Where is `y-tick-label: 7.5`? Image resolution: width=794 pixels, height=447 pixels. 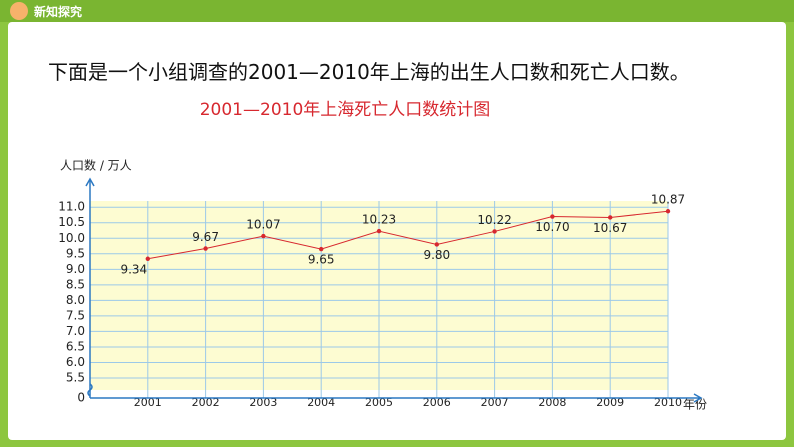 y-tick-label: 7.5 is located at coordinates (75, 315).